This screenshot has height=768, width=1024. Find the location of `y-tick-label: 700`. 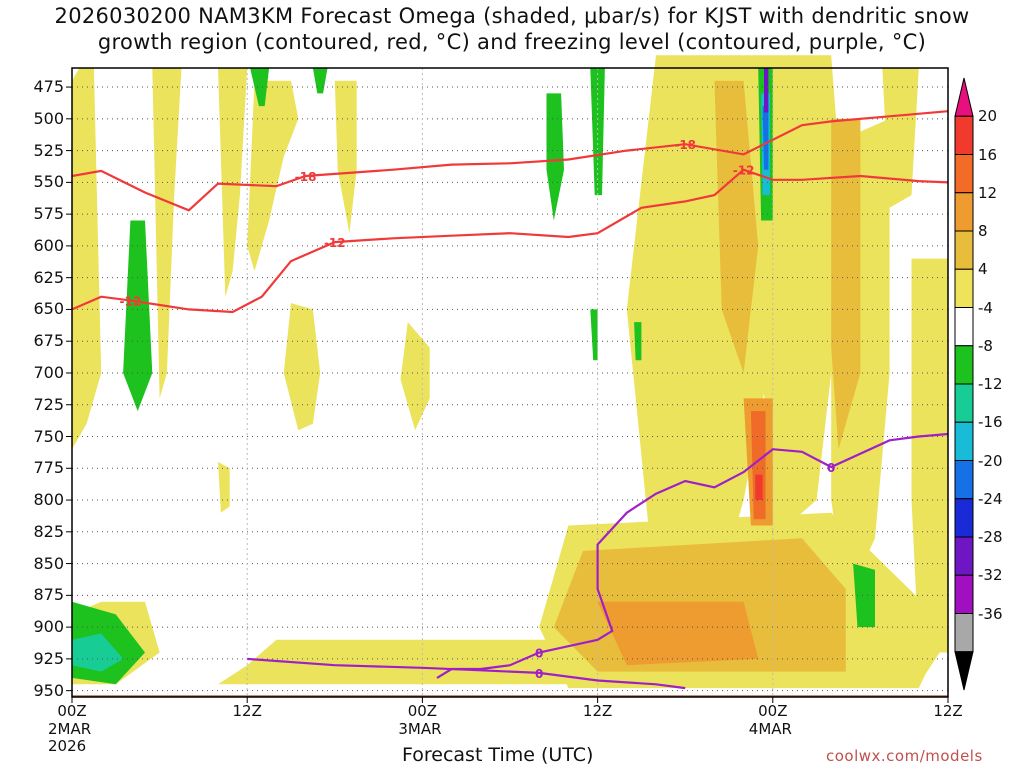

y-tick-label: 700 is located at coordinates (48, 372).